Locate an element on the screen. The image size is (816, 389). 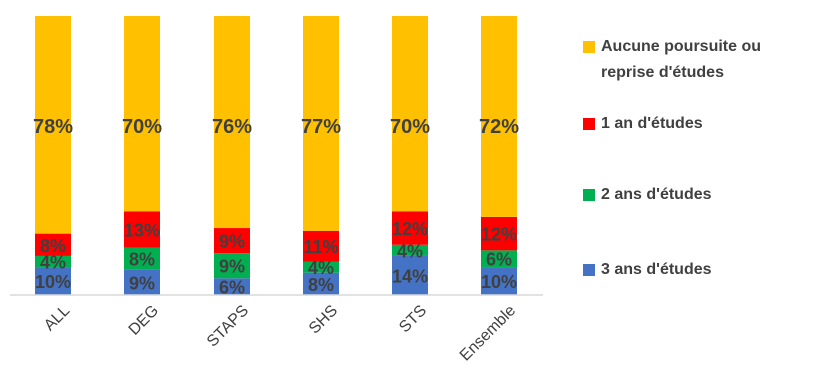
bar-deg-3-ans-d-etudes is located at coordinates (142, 282).